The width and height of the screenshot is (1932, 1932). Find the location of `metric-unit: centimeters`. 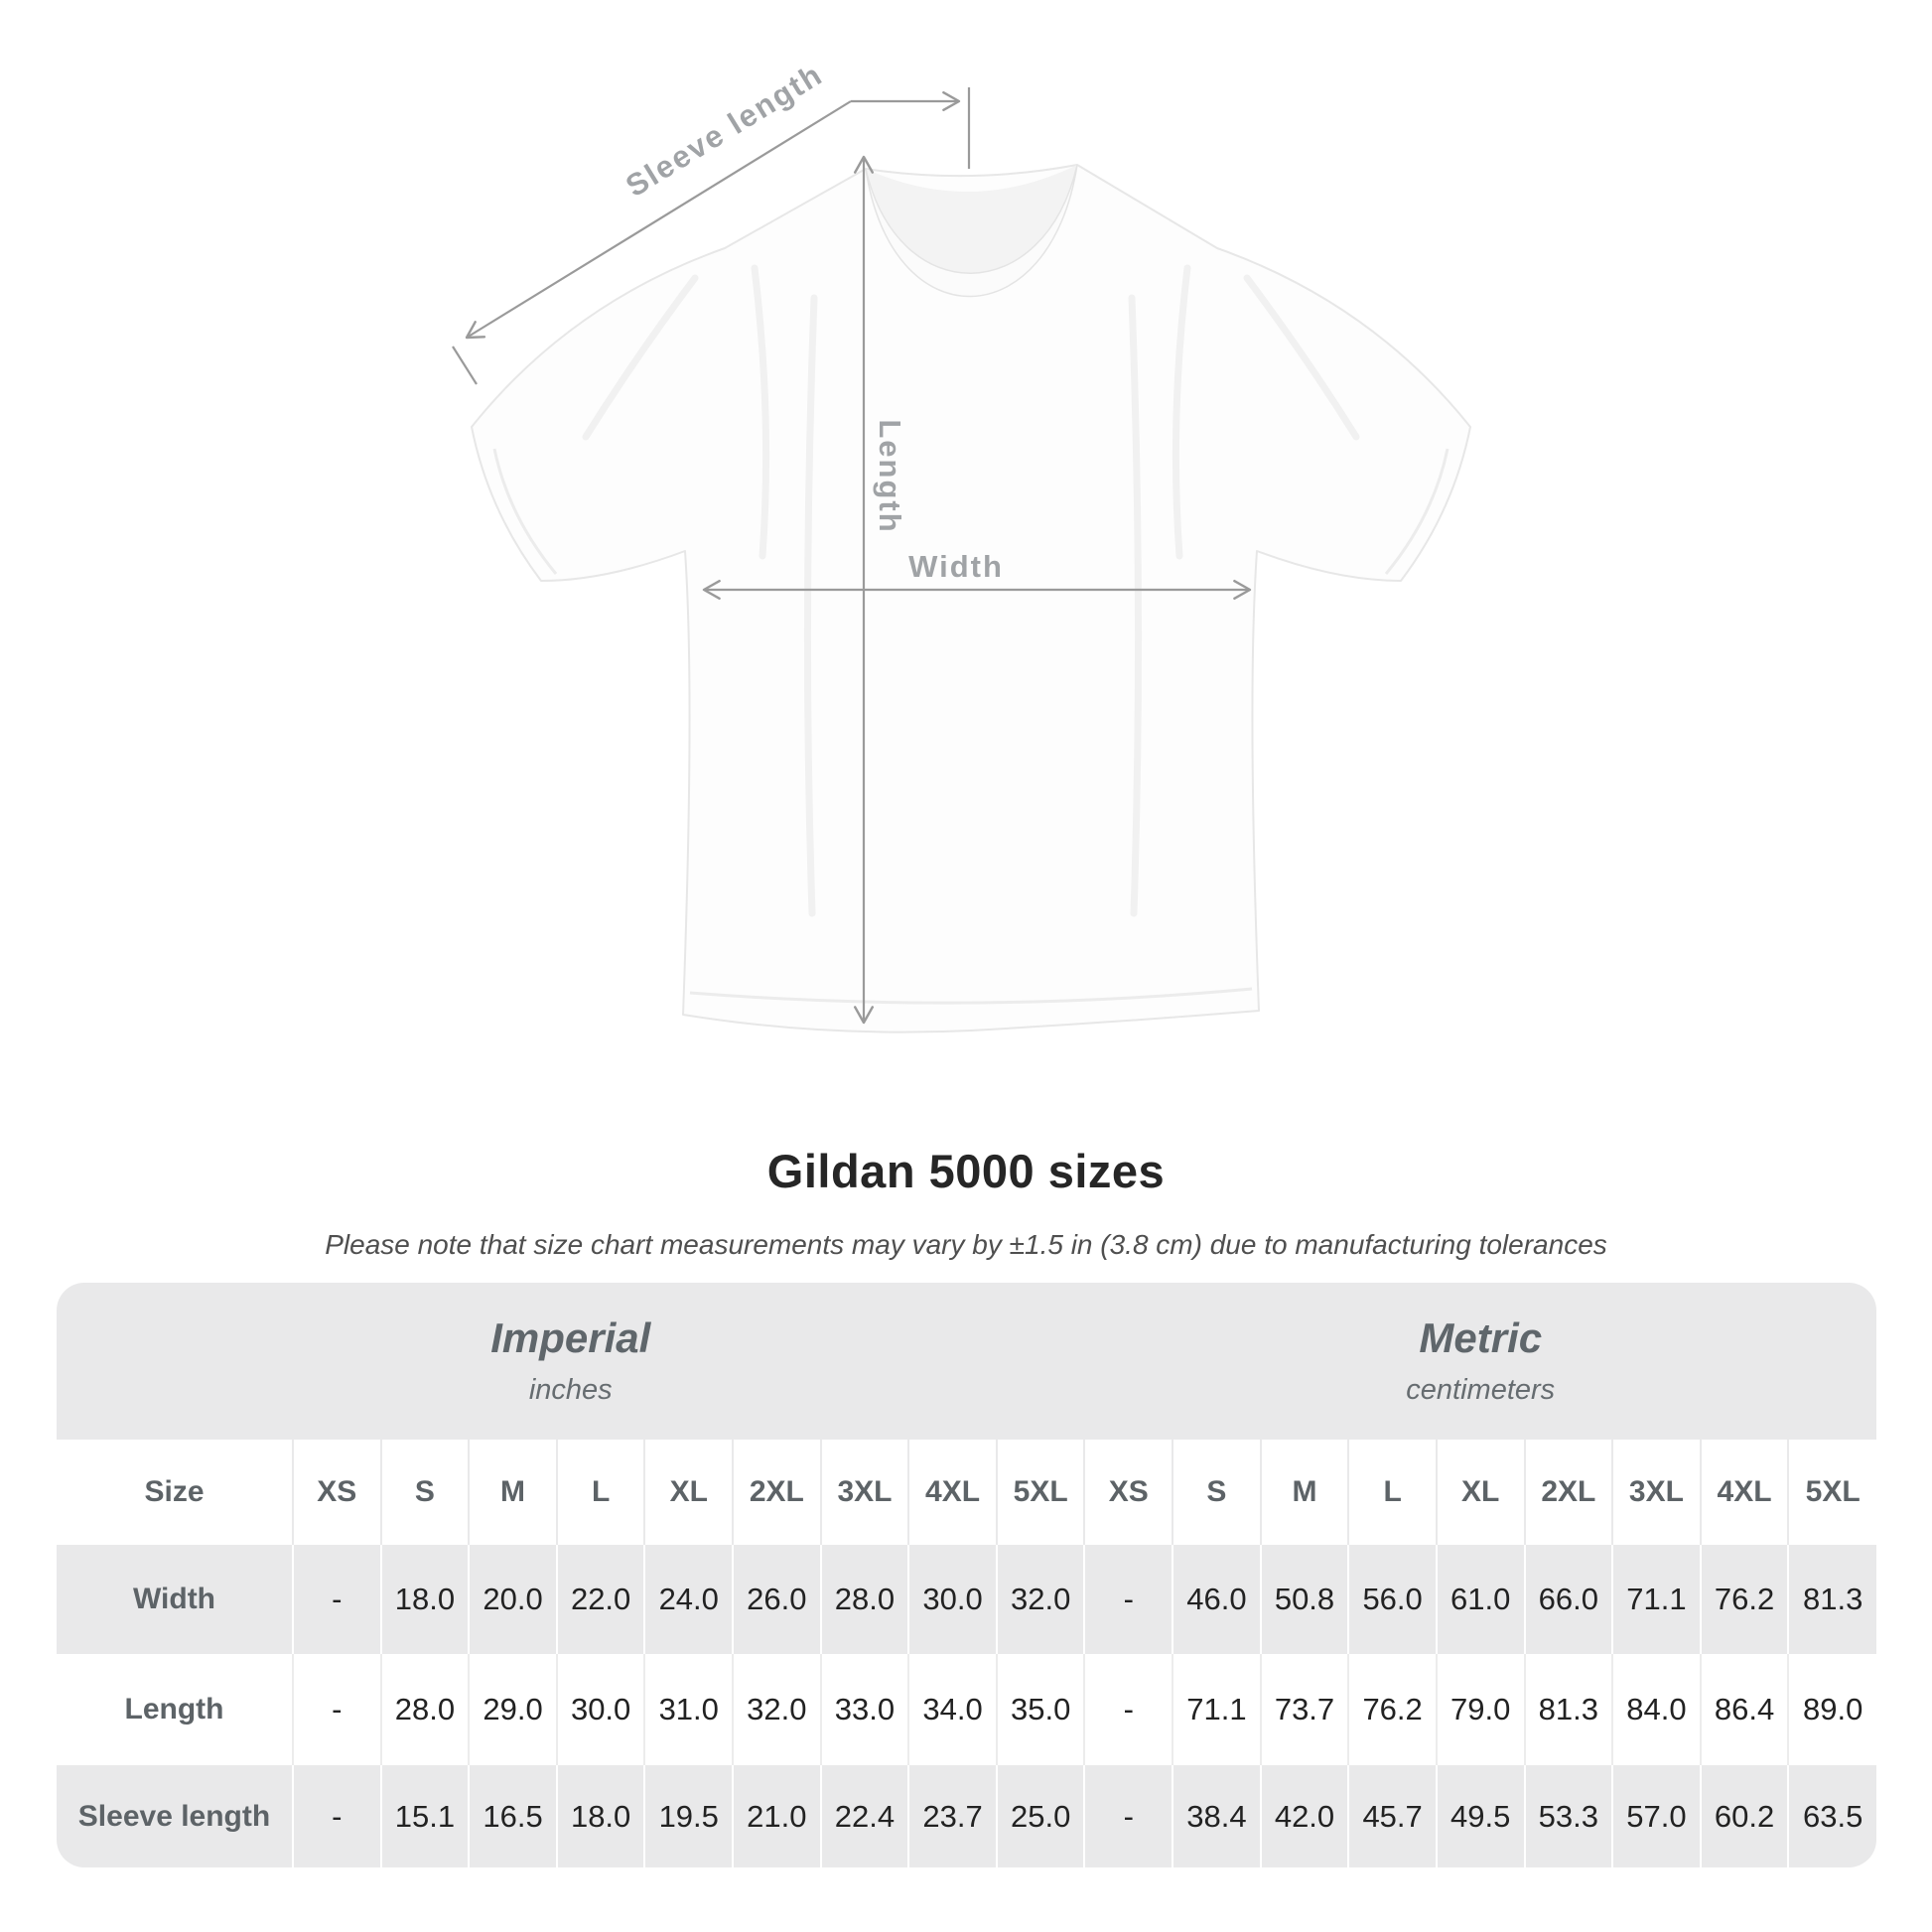

metric-unit: centimeters is located at coordinates (1481, 1390).